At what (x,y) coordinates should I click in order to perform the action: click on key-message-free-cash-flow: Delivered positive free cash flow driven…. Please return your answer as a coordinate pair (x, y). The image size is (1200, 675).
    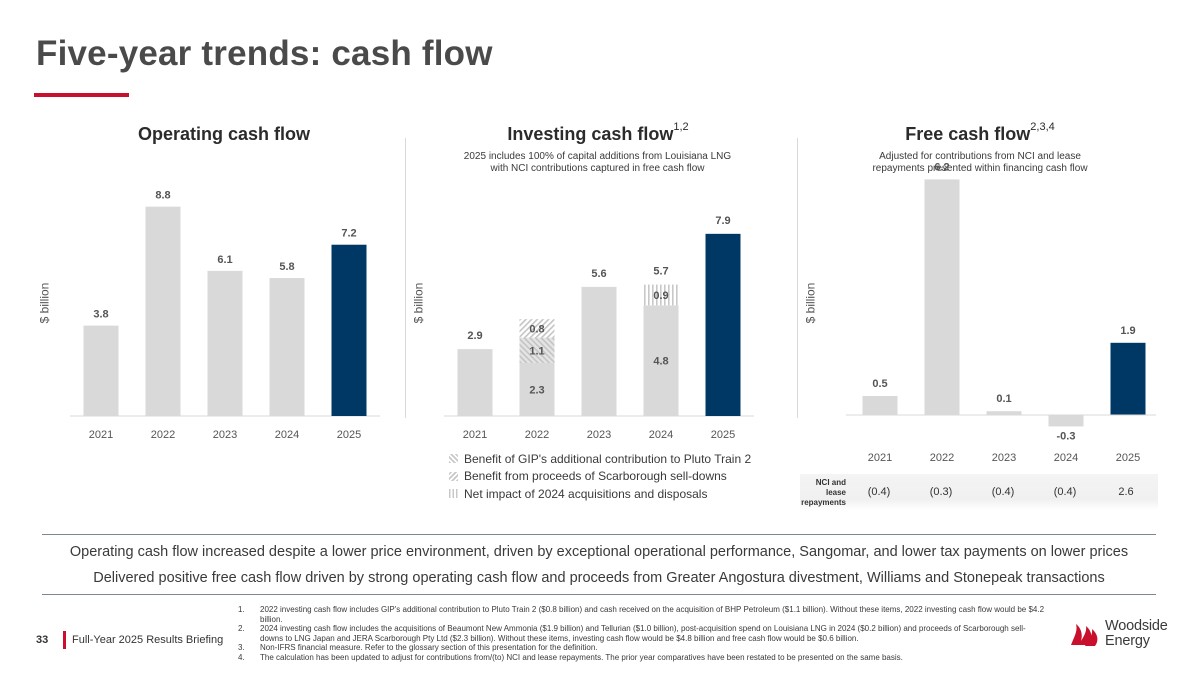
    Looking at the image, I should click on (599, 578).